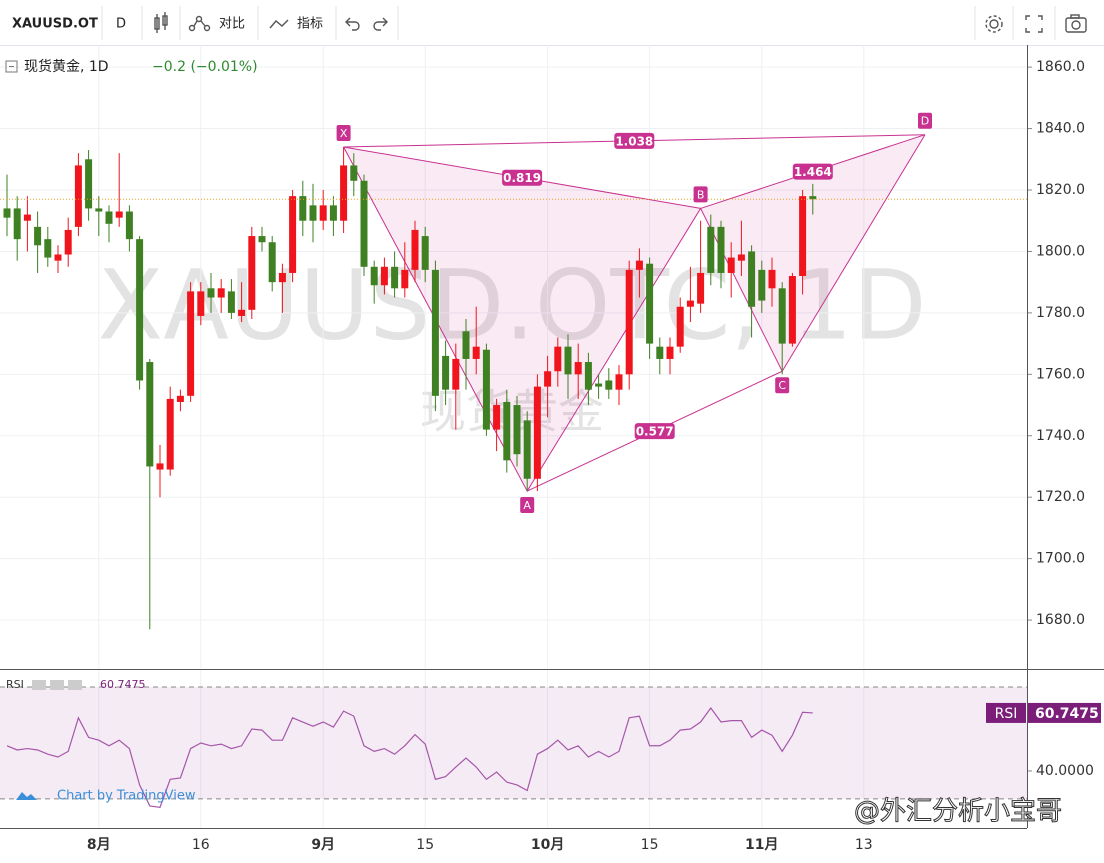 This screenshot has height=863, width=1104. I want to click on fullscreen-icon, so click(1034, 24).